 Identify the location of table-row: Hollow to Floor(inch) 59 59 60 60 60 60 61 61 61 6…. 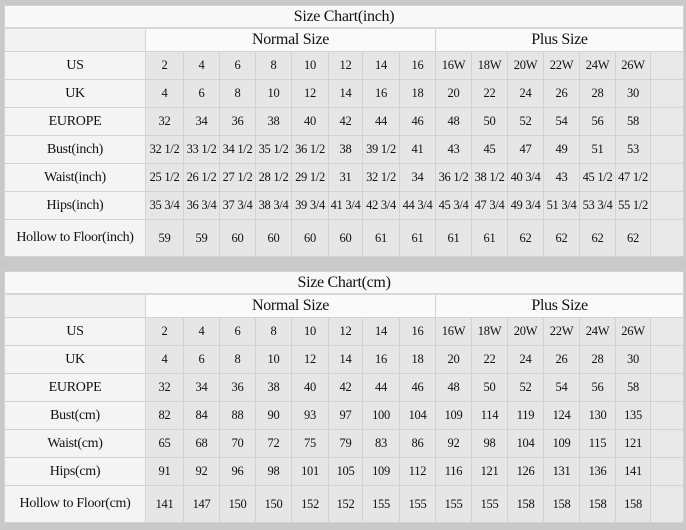
(344, 238).